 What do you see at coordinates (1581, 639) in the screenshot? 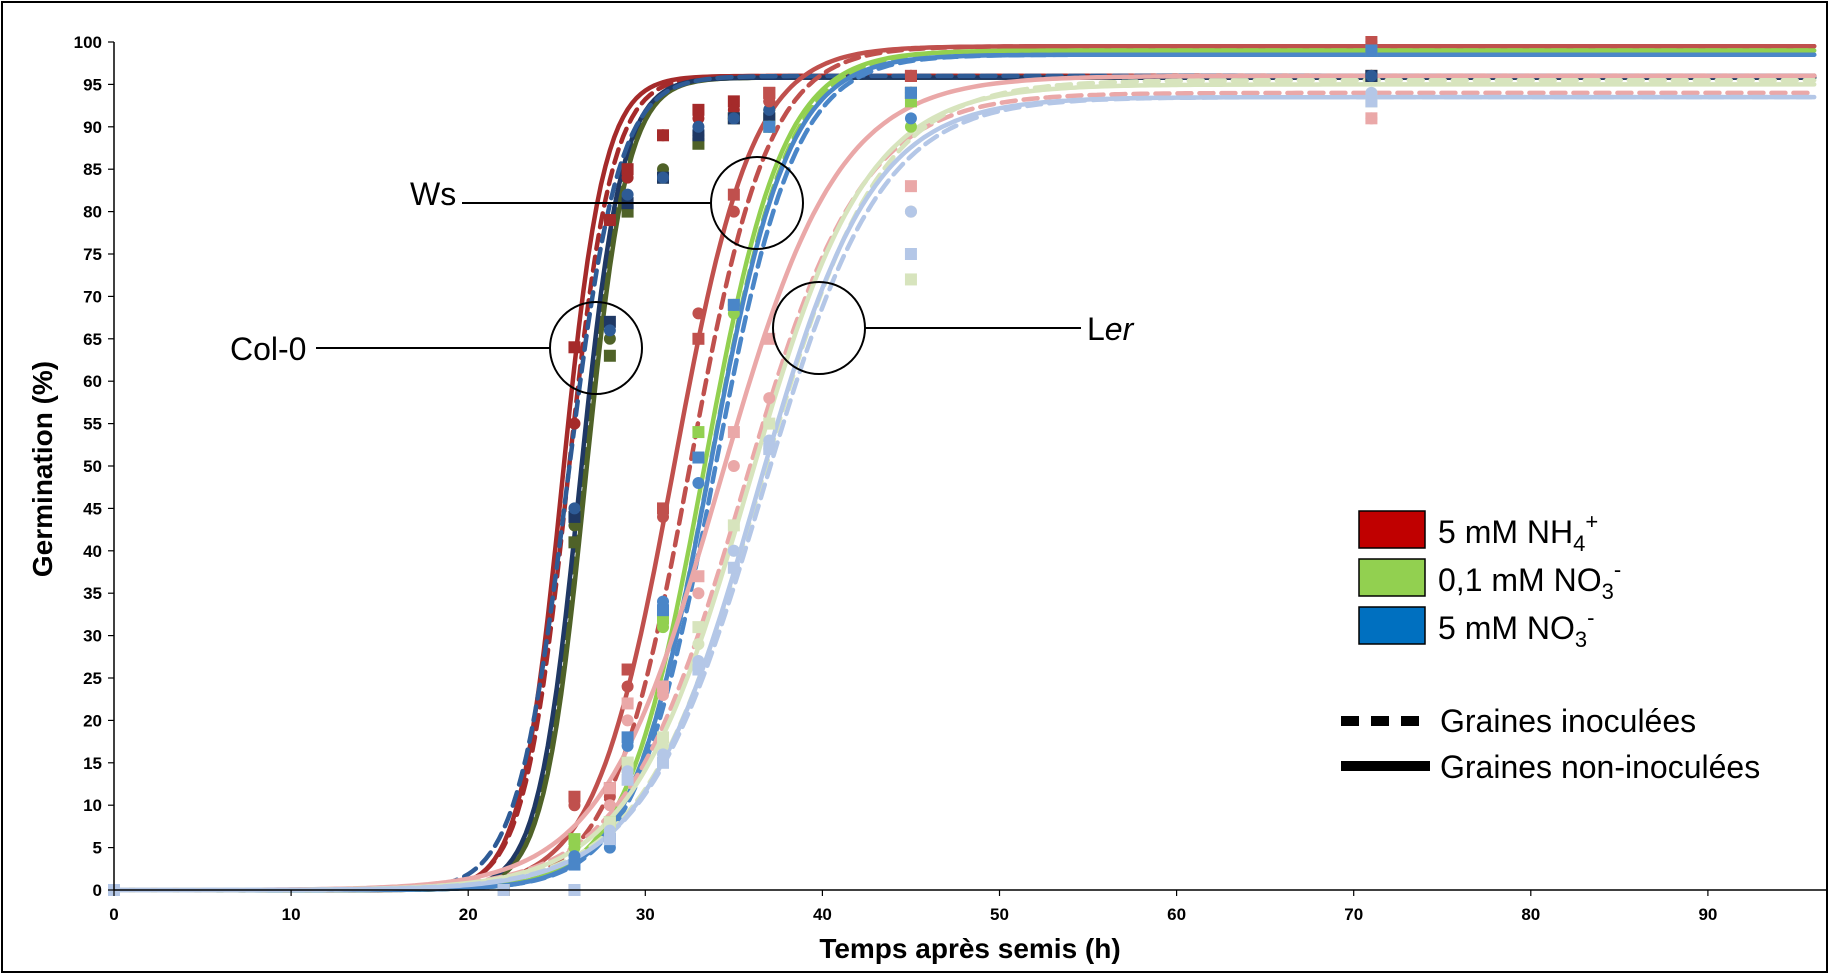
I see `legend-label-no3-high-sub: 3` at bounding box center [1581, 639].